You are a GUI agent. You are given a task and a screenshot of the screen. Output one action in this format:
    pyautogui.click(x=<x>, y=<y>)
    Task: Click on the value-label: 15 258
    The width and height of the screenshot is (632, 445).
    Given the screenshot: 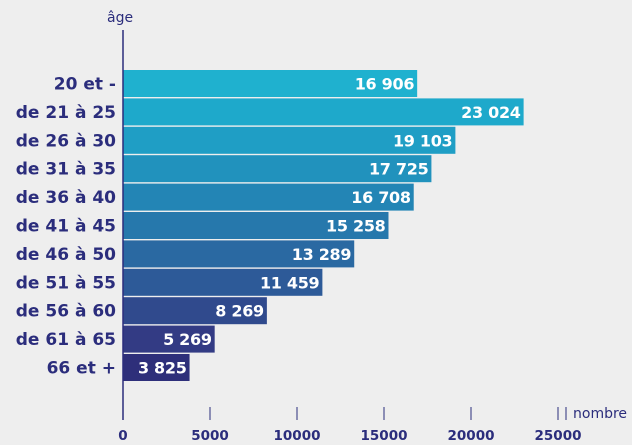 What is the action you would take?
    pyautogui.click(x=356, y=226)
    